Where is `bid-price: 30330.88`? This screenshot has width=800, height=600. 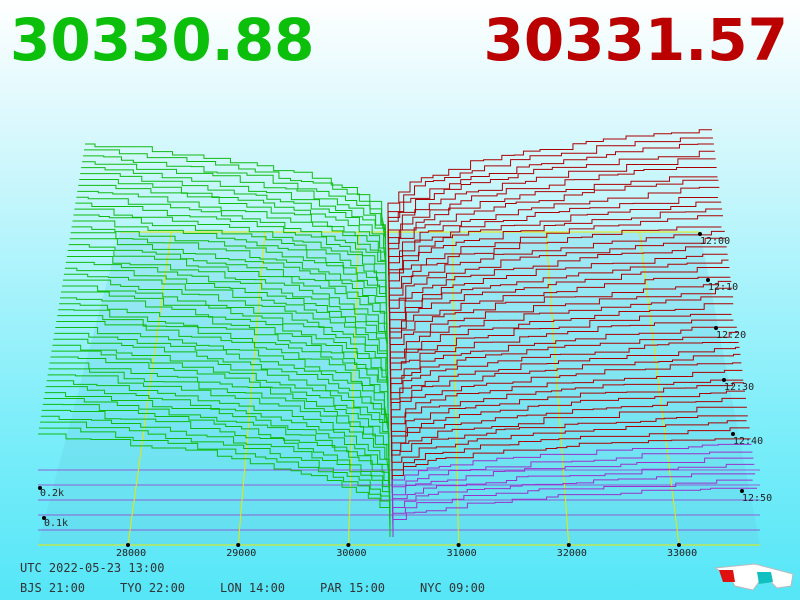
bid-price: 30330.88 is located at coordinates (162, 40).